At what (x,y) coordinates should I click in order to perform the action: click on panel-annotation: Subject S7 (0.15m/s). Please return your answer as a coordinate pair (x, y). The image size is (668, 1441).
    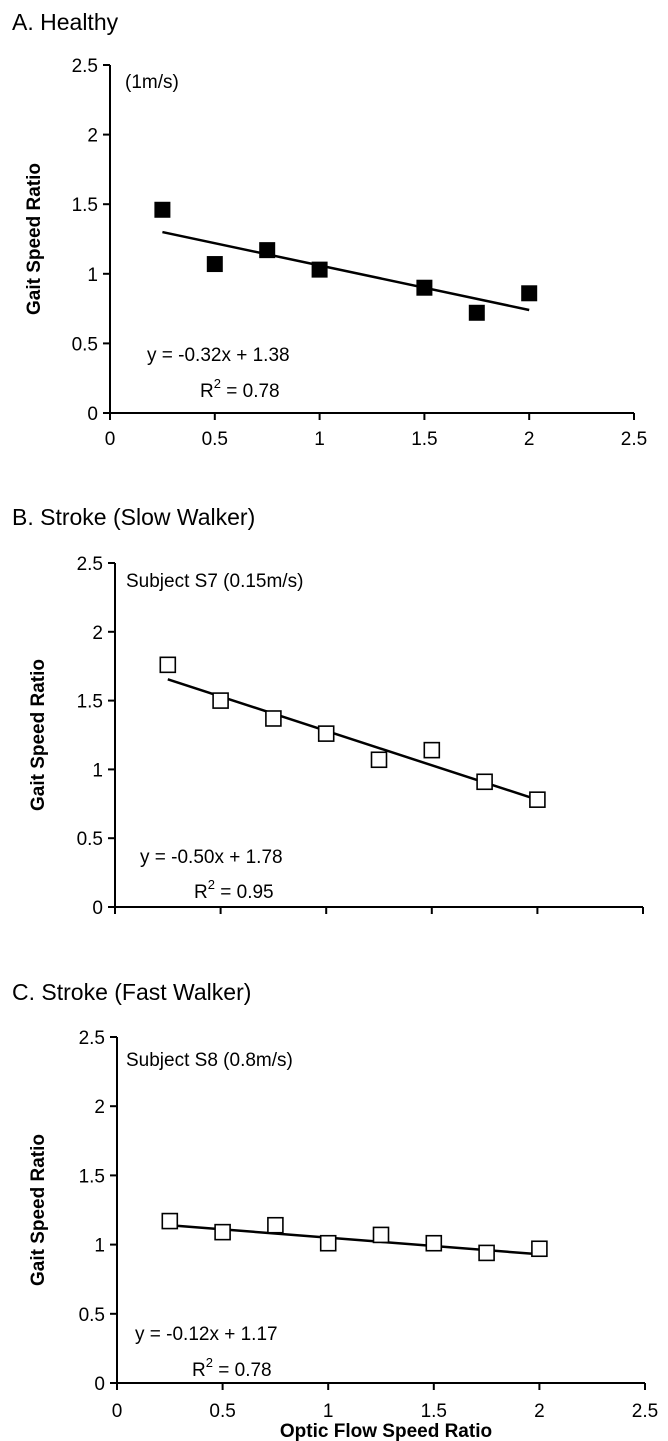
    Looking at the image, I should click on (214, 581).